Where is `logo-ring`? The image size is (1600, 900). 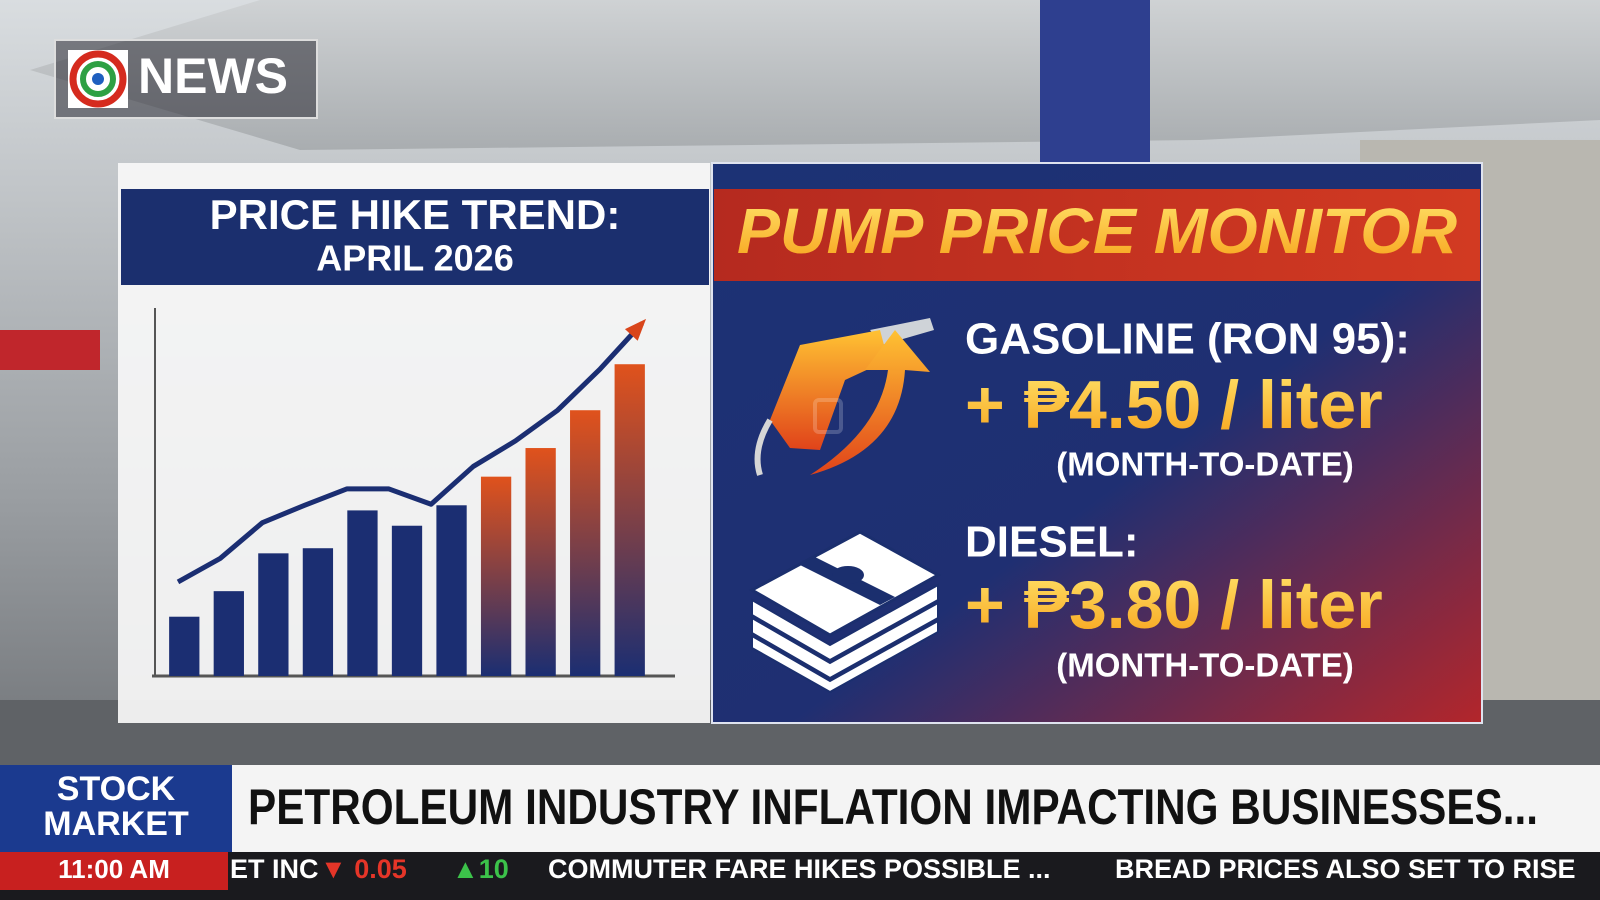 logo-ring is located at coordinates (98, 79).